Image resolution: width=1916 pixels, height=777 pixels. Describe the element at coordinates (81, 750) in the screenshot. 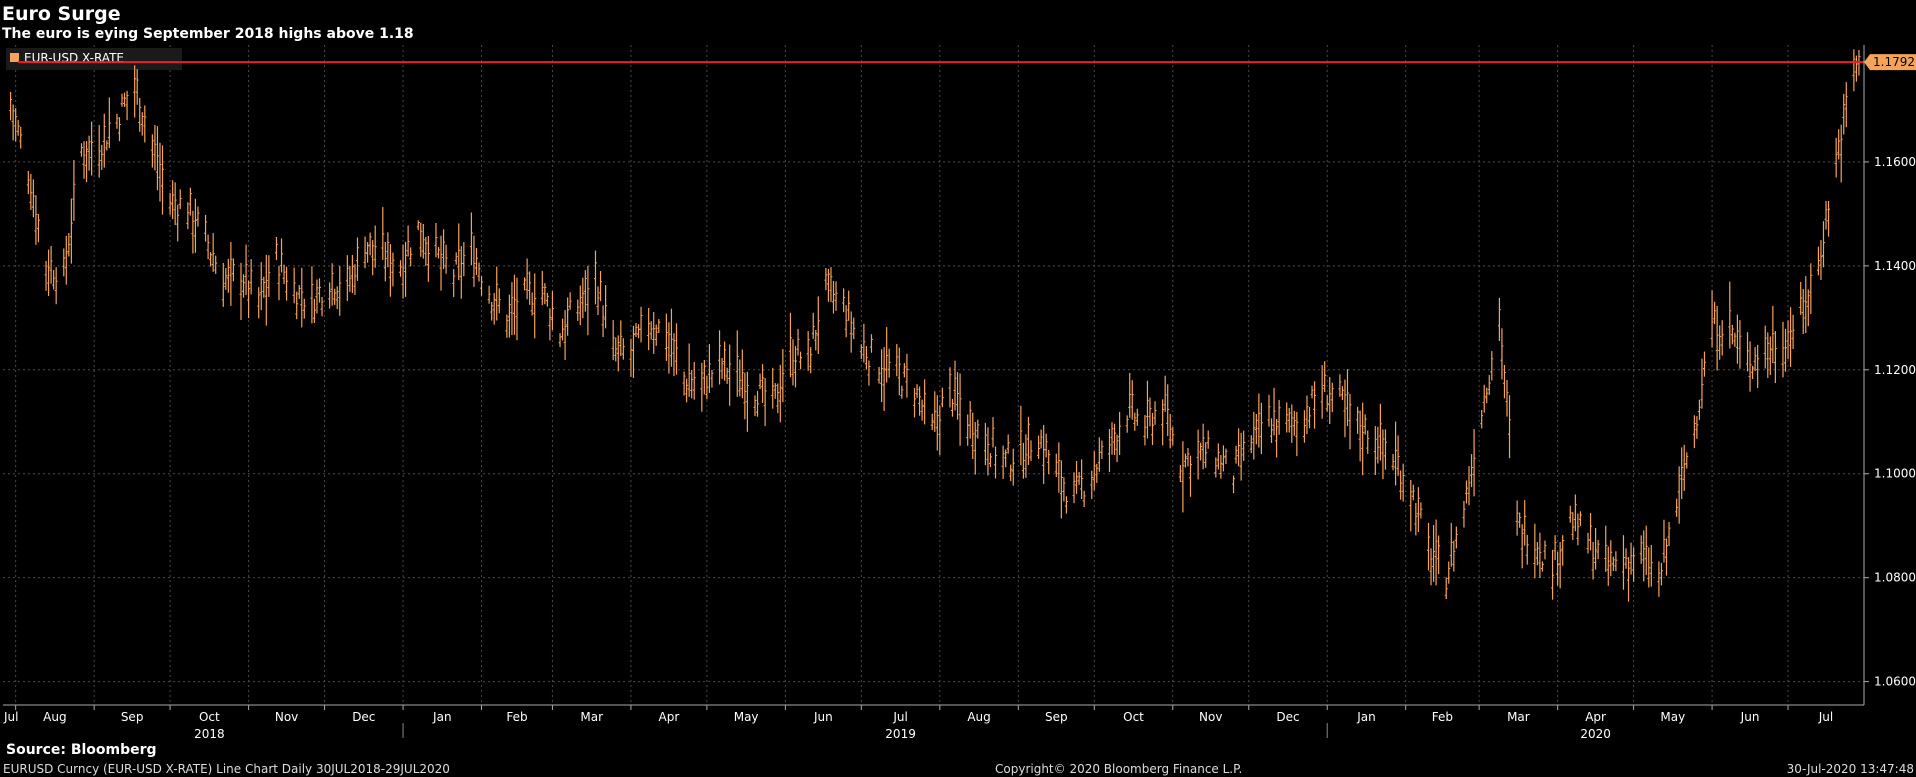

I see `source-label: Source: Bloomberg` at that location.